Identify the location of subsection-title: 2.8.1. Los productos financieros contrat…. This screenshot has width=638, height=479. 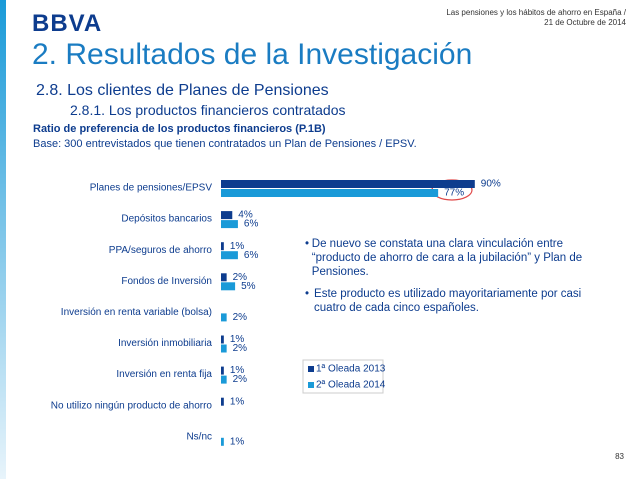
(208, 110).